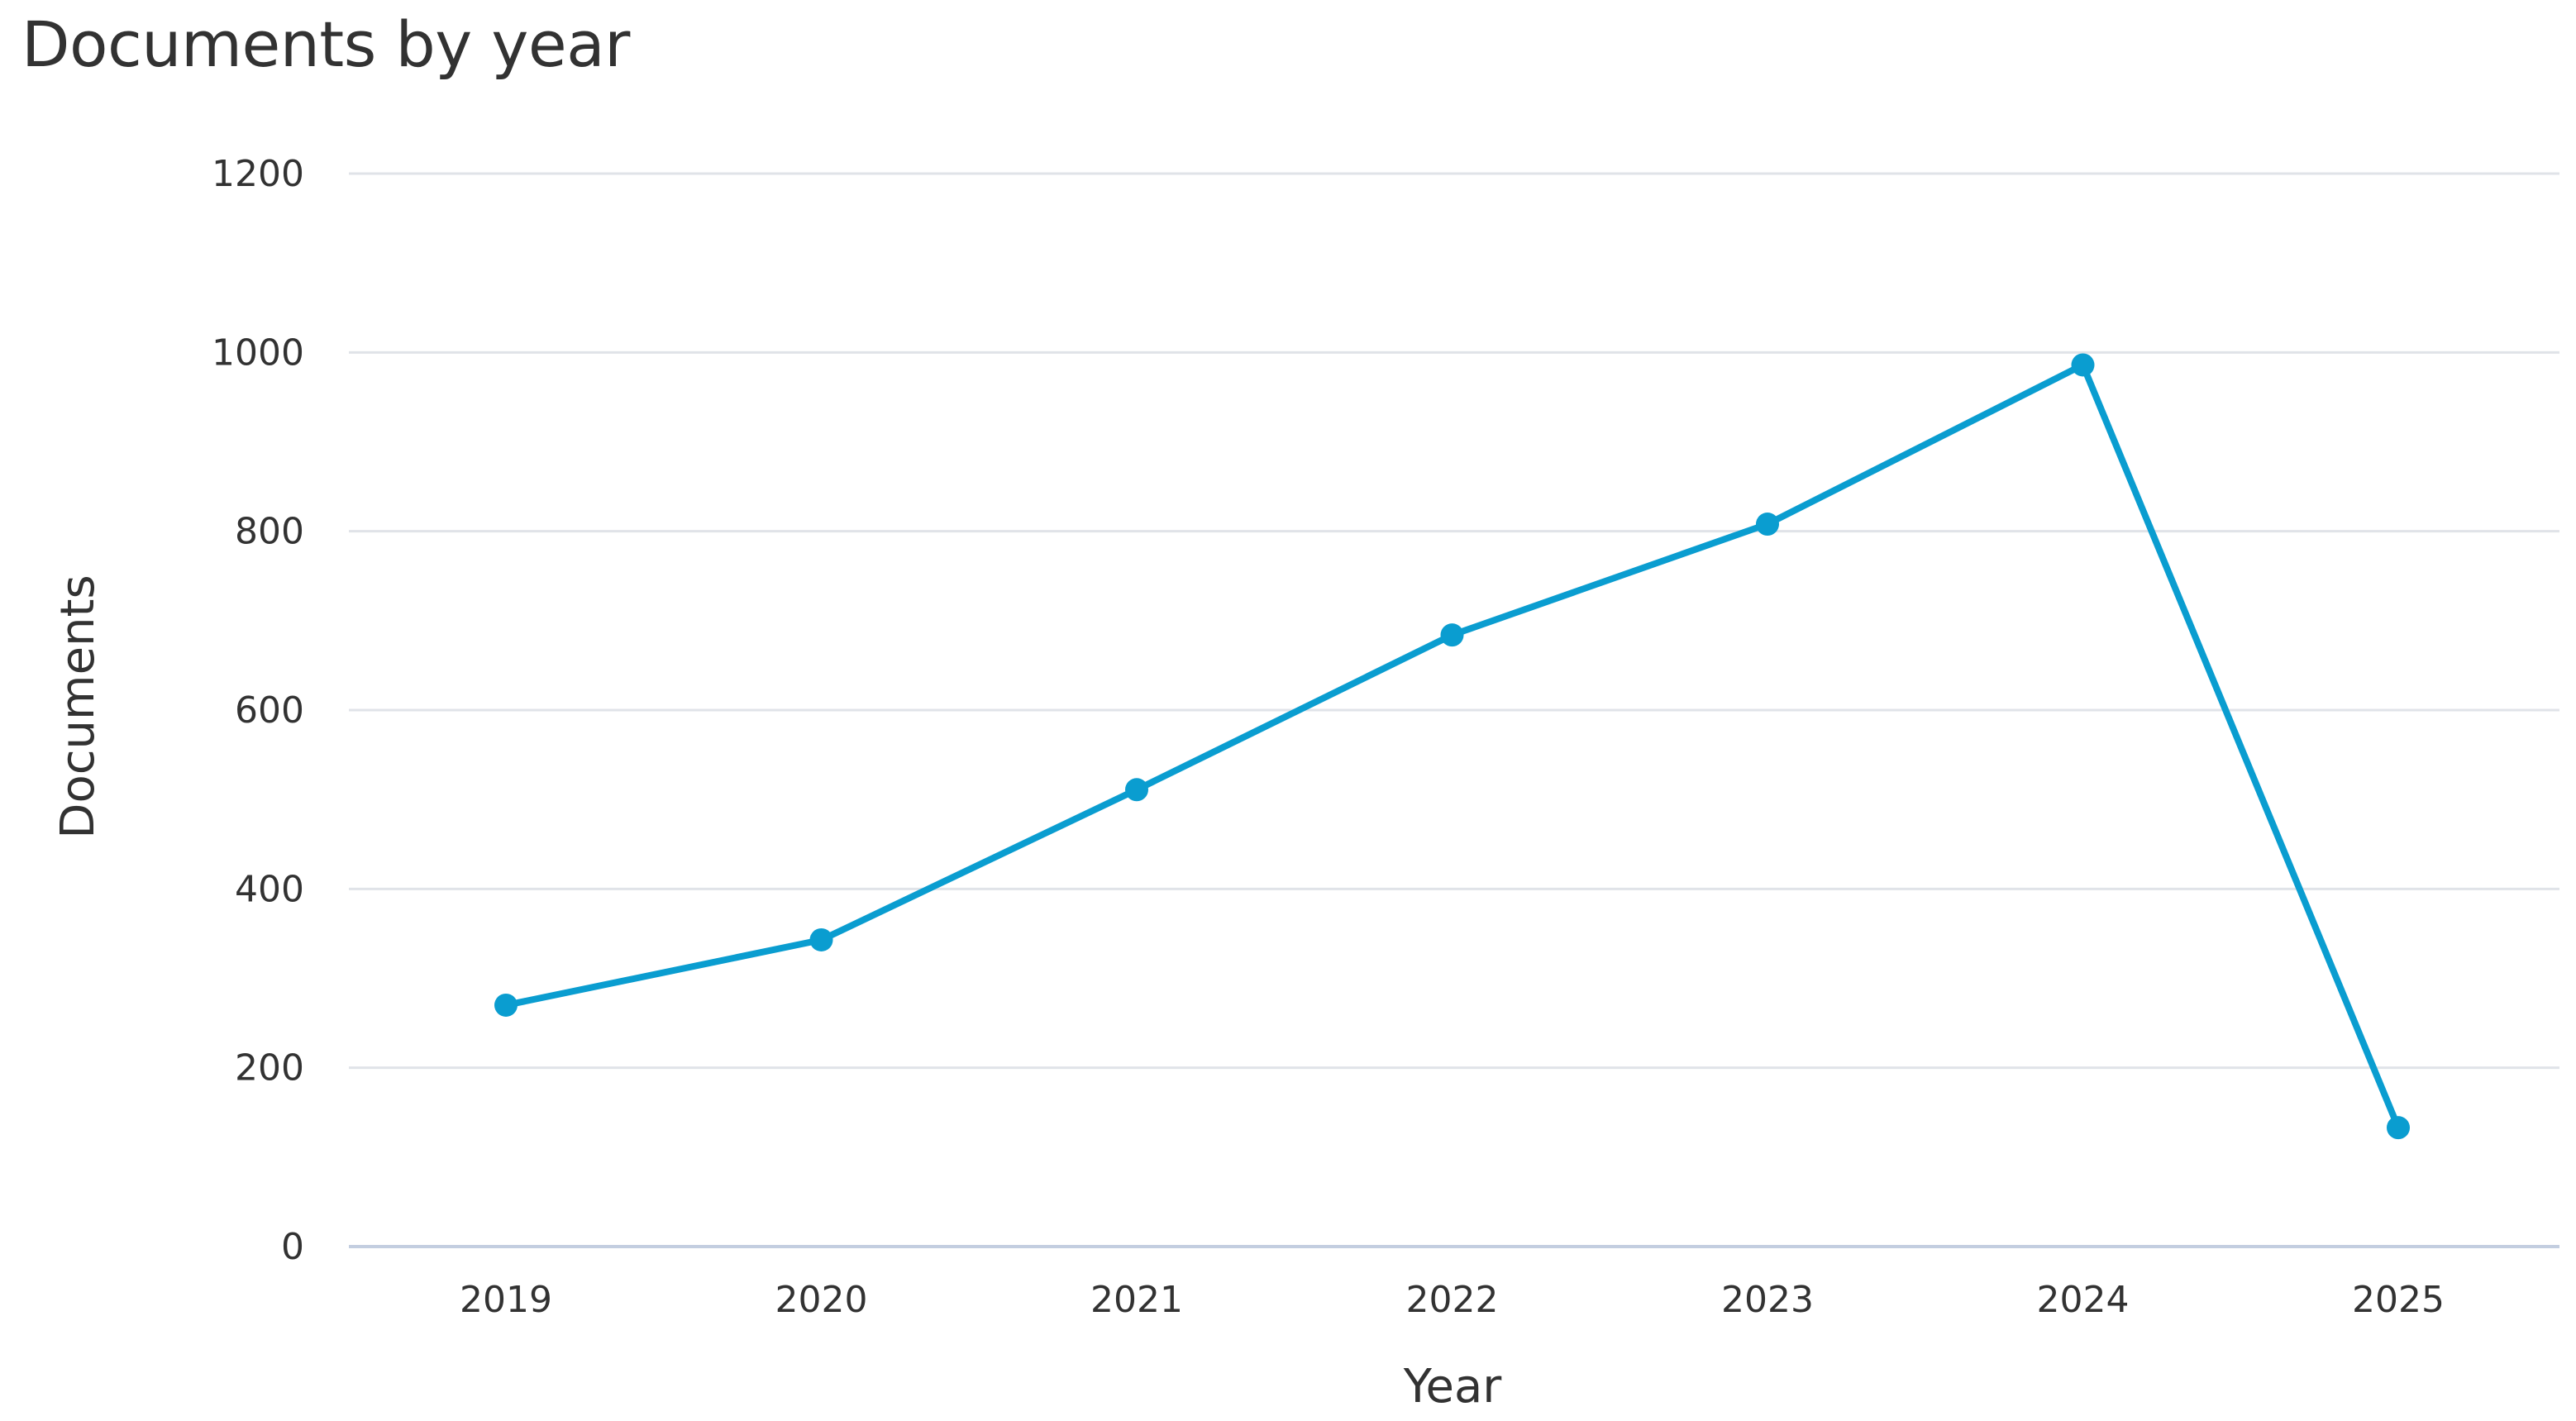  I want to click on x-tick-label: 2019, so click(506, 1300).